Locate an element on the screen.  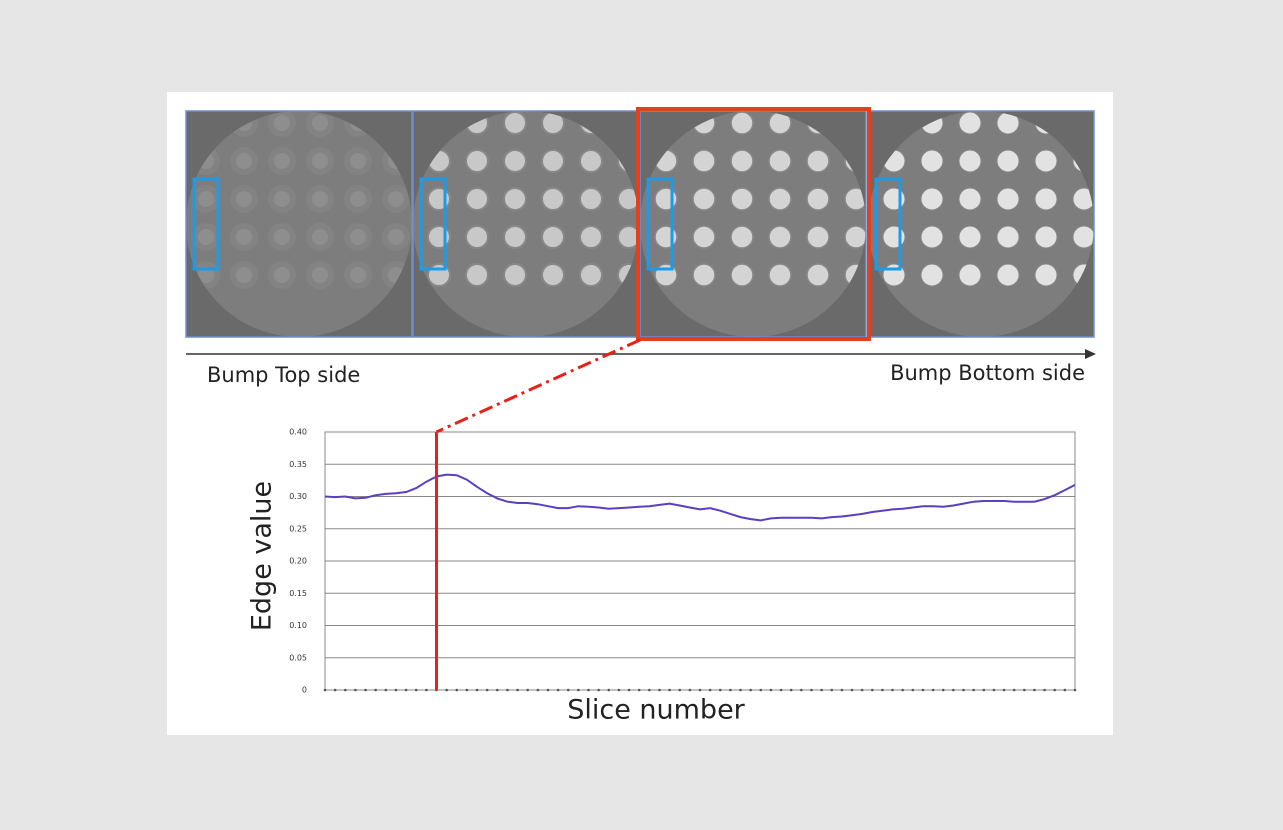
arrow-head is located at coordinates (1090, 354).